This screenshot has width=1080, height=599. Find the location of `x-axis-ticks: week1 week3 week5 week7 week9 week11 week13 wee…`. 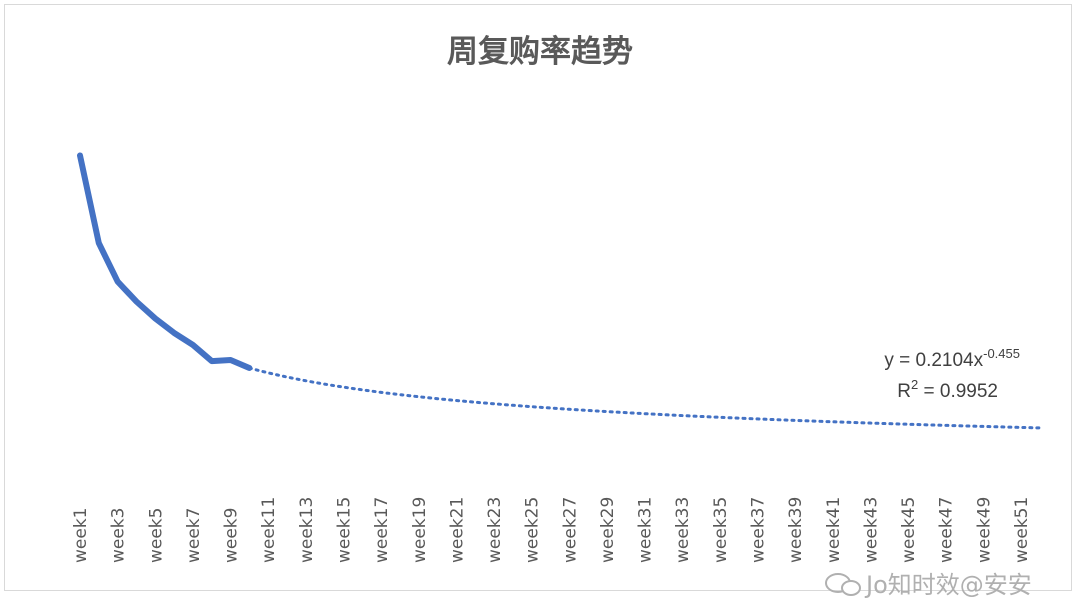

x-axis-ticks: week1 week3 week5 week7 week9 week11 week13 wee… is located at coordinates (551, 530).